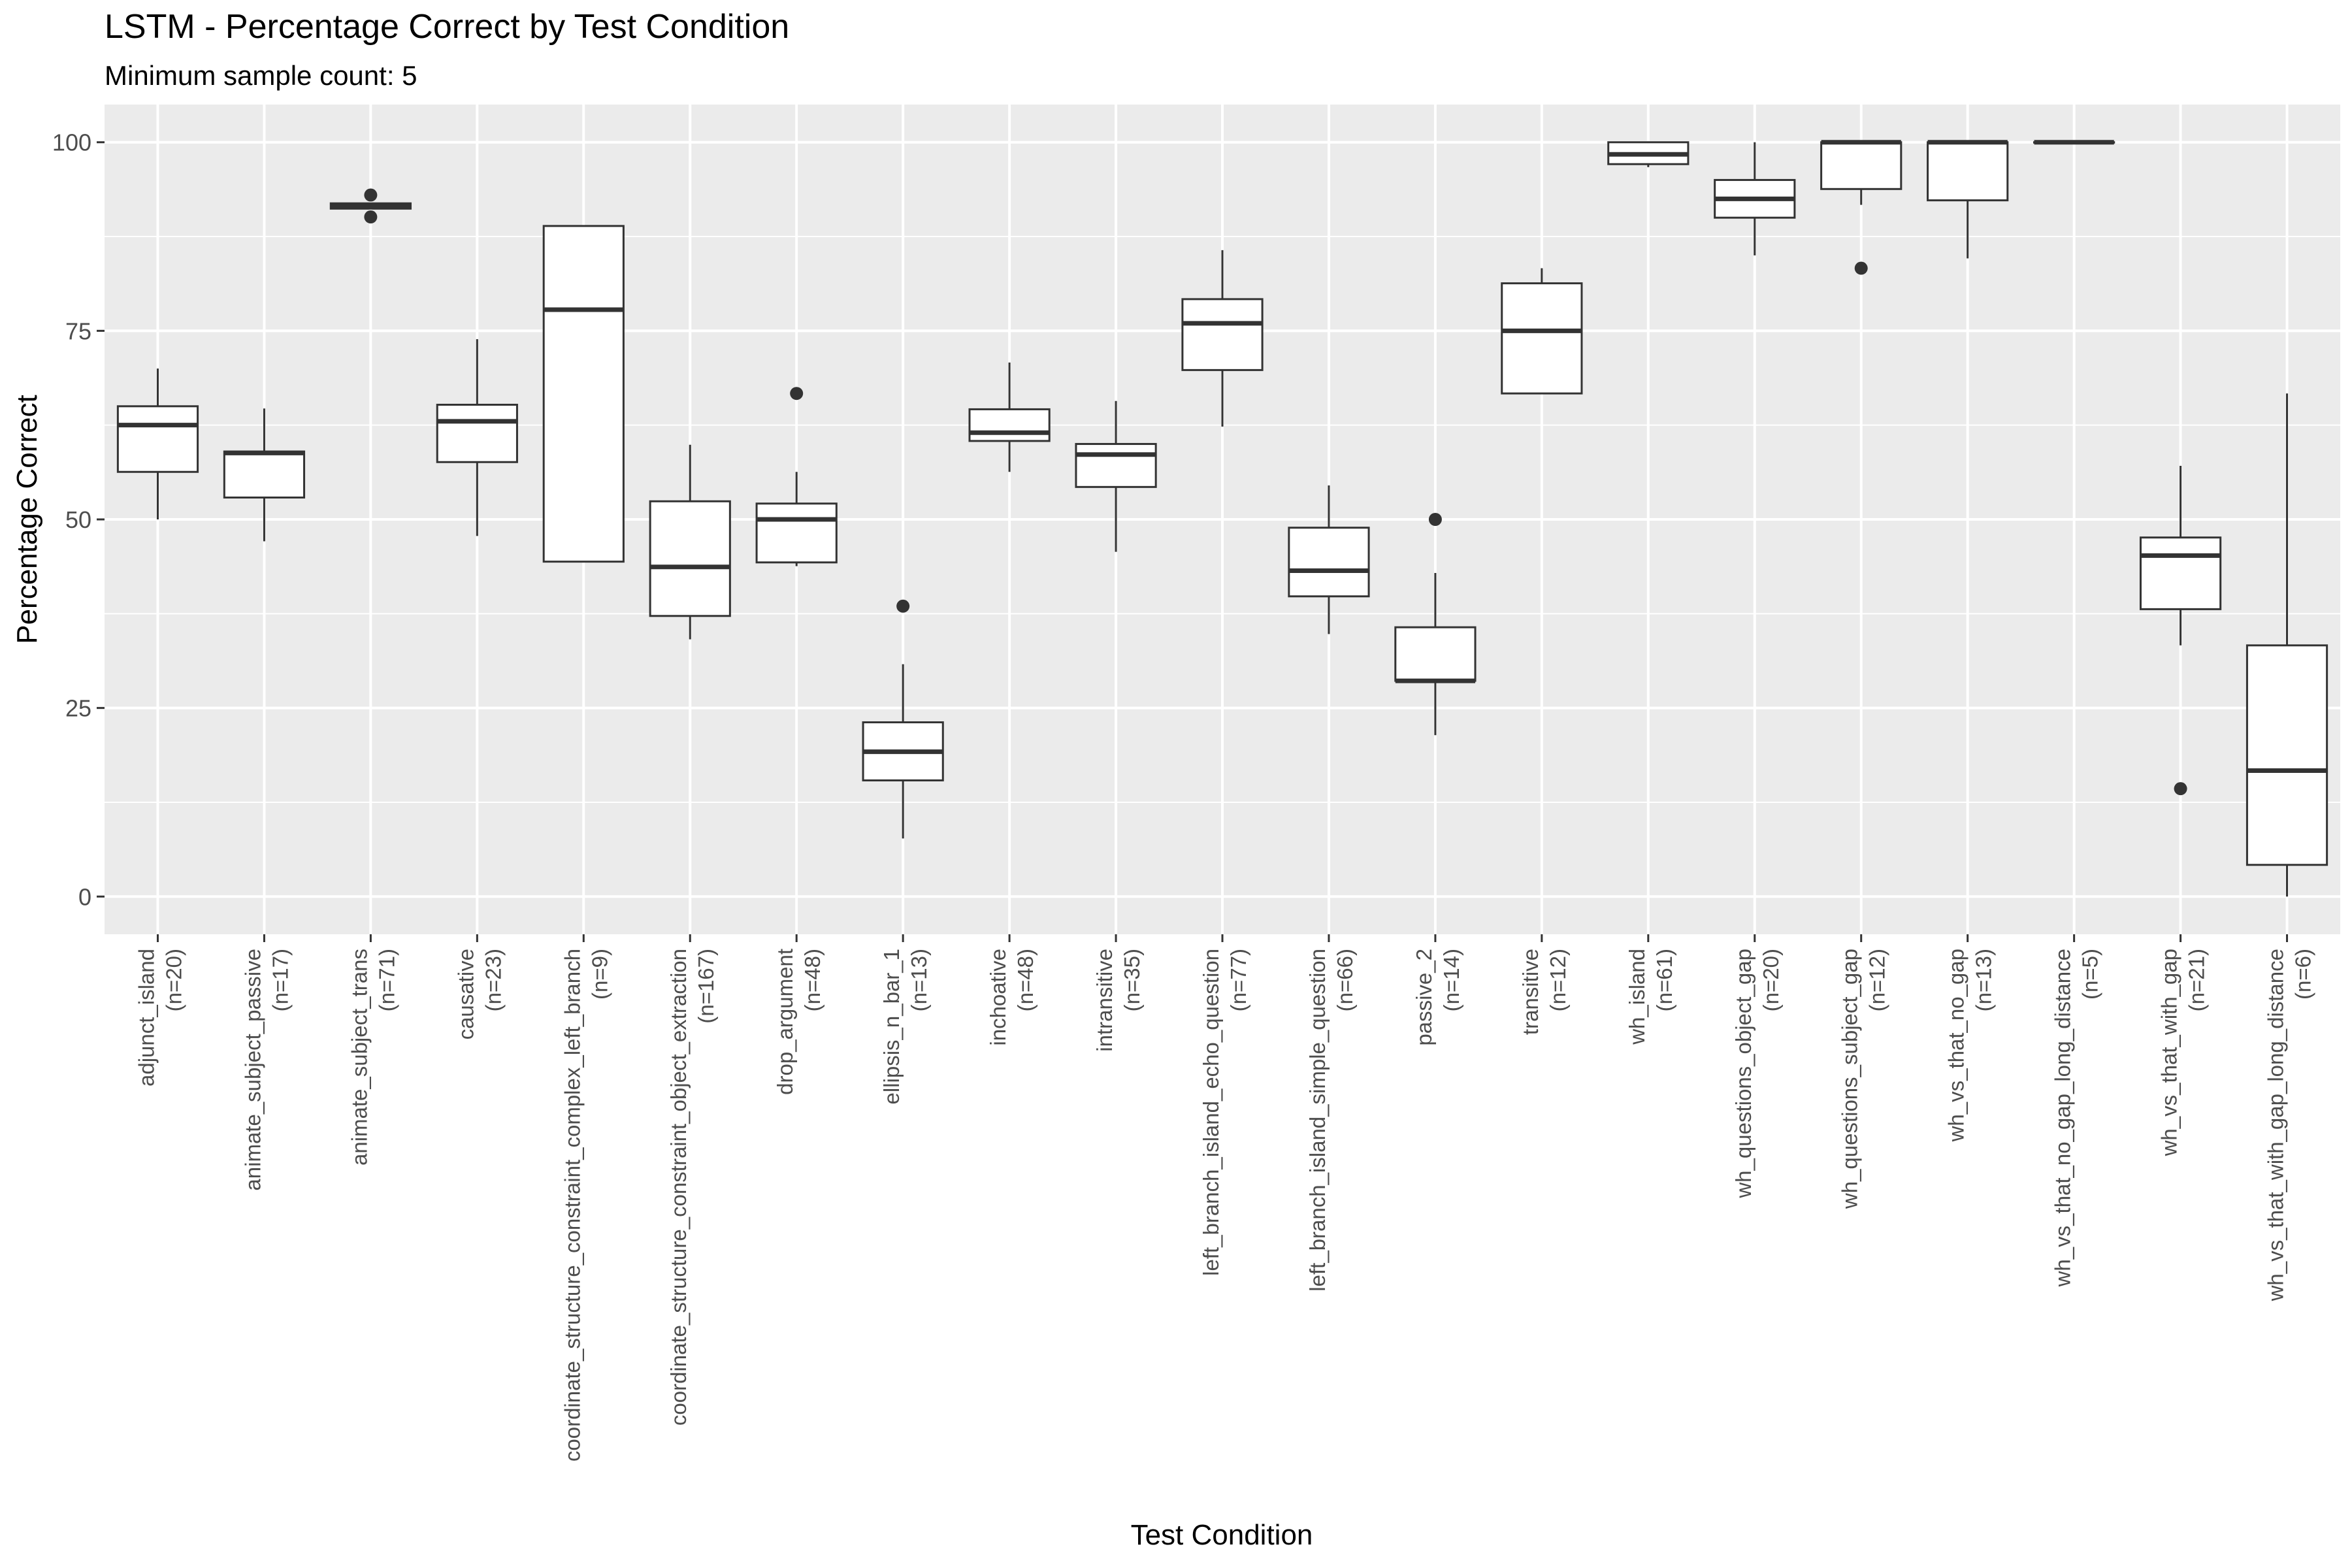  What do you see at coordinates (280, 980) in the screenshot?
I see `x-tick-count: (n=17)` at bounding box center [280, 980].